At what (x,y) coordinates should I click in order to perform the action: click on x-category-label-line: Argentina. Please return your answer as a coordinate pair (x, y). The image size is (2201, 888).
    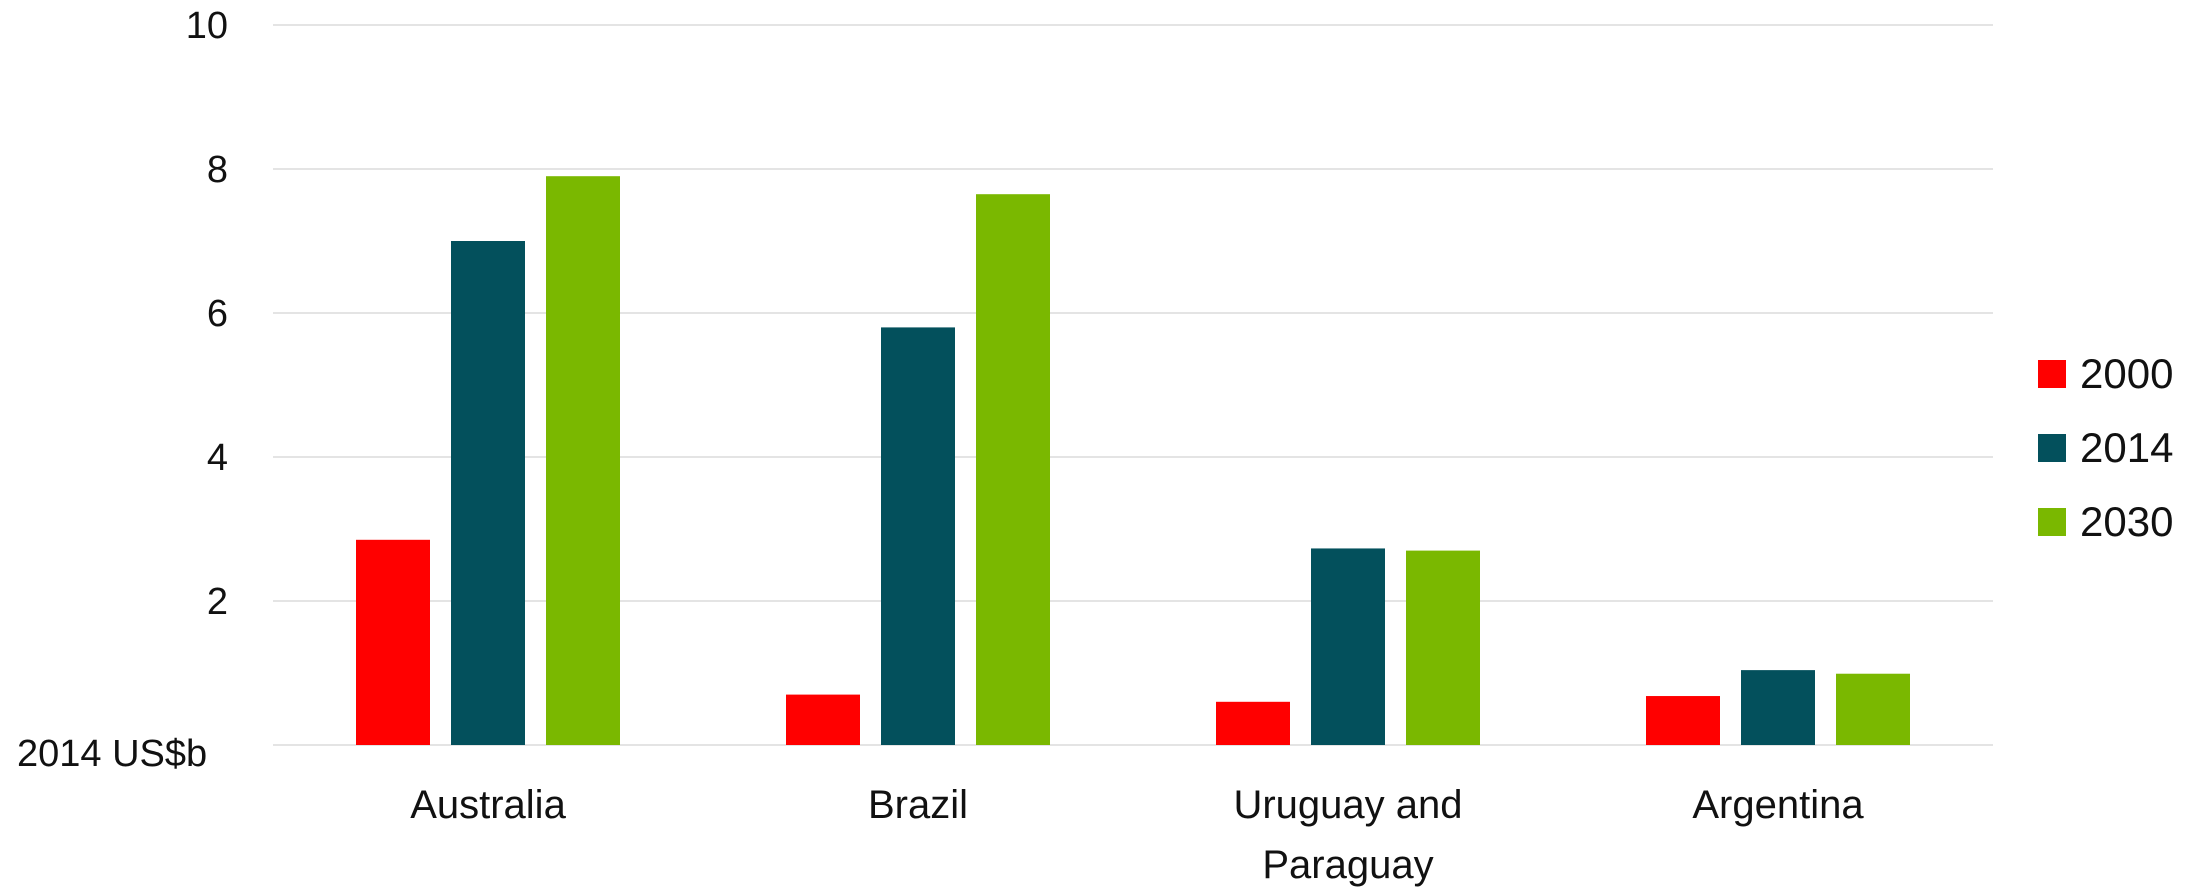
    Looking at the image, I should click on (1778, 805).